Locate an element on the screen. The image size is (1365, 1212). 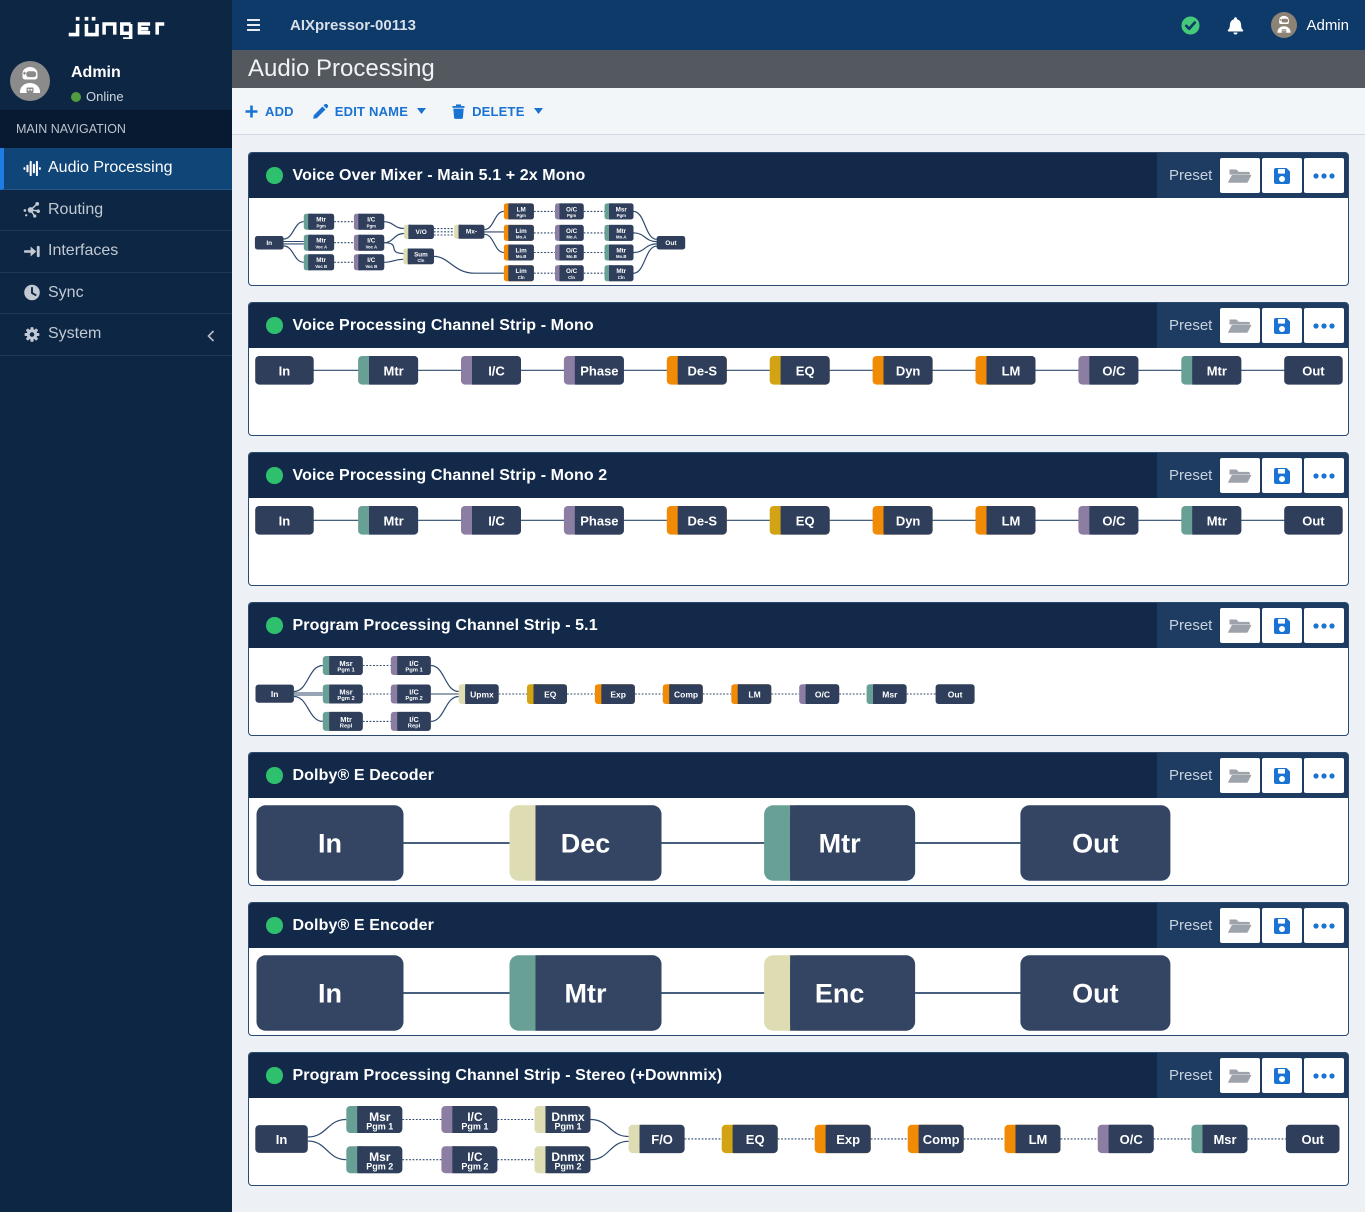
svg-text: Enc is located at coordinates (840, 994).